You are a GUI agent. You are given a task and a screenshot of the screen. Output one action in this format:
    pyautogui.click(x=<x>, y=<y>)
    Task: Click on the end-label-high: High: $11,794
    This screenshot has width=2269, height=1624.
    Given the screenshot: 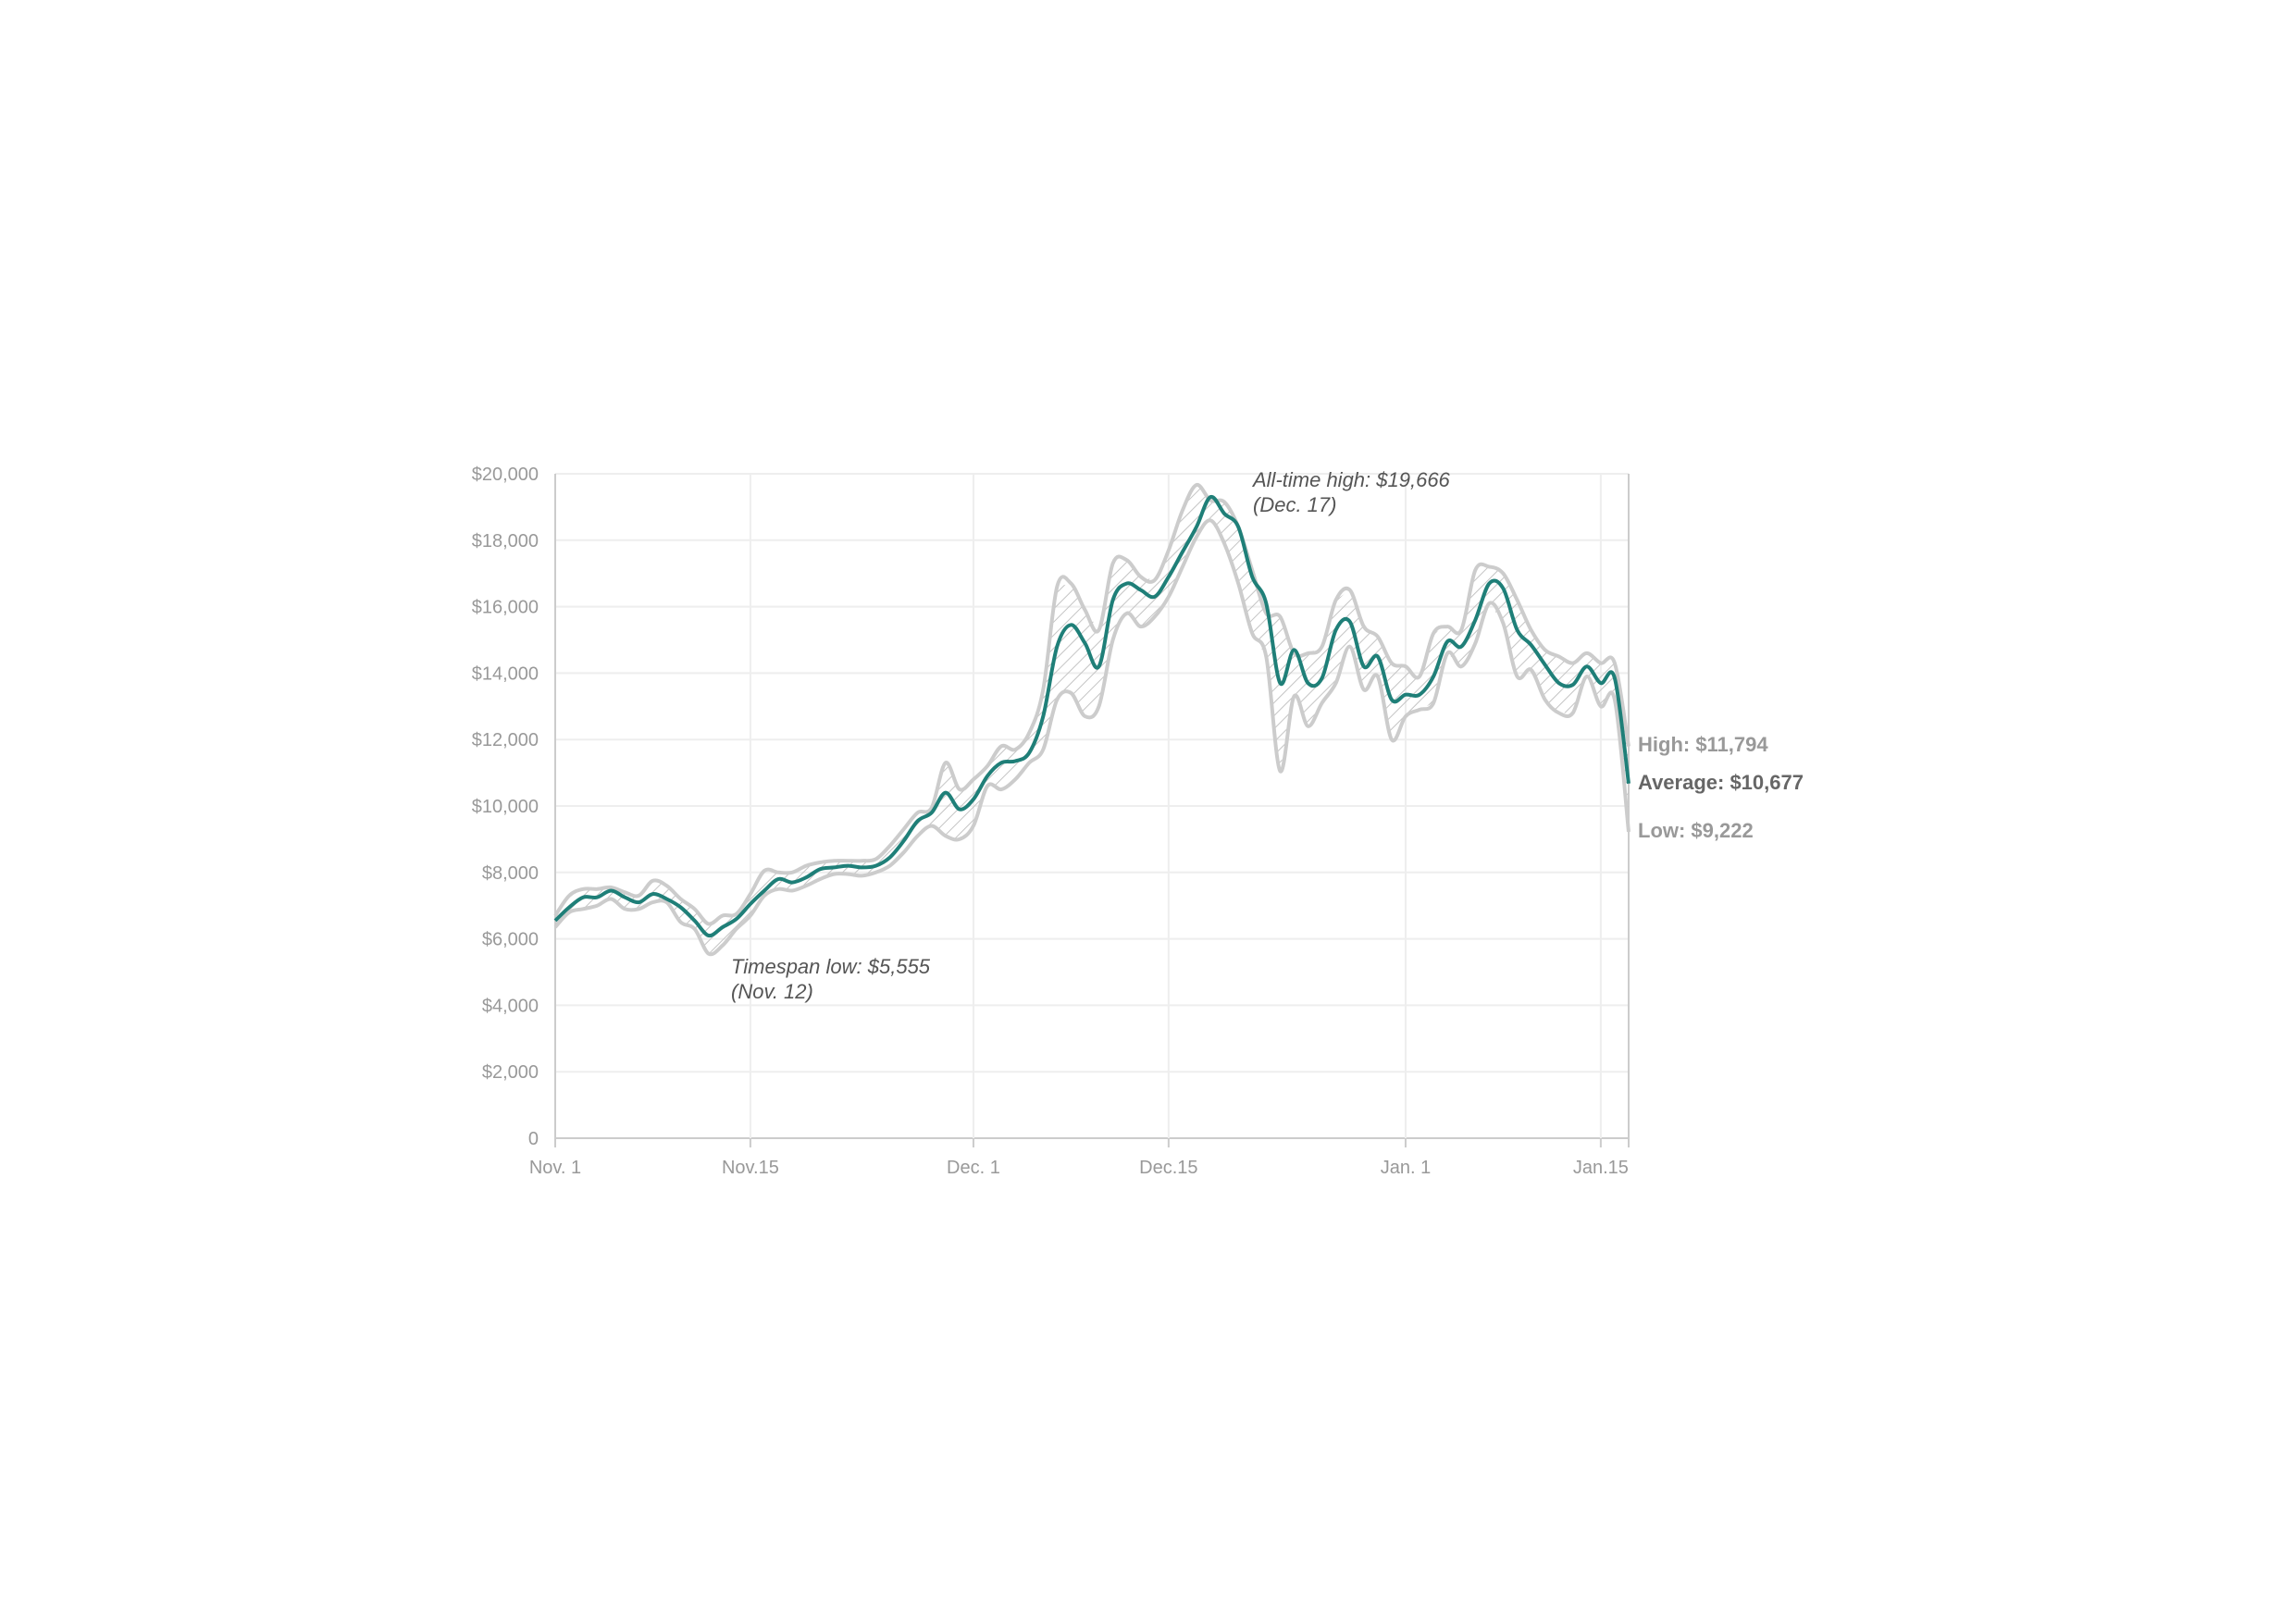 What is the action you would take?
    pyautogui.click(x=1703, y=744)
    